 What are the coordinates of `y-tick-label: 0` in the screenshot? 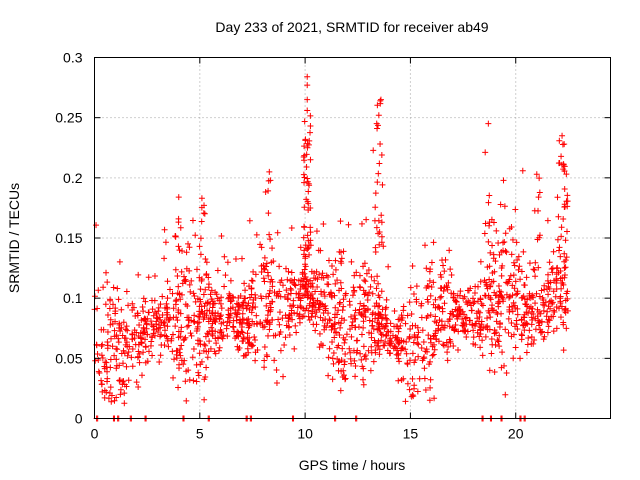 It's located at (79, 419).